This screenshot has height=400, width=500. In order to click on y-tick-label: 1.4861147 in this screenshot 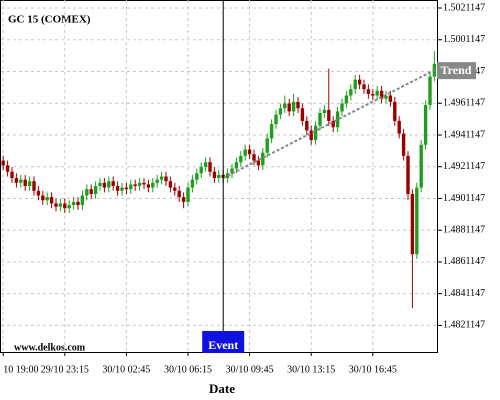, I will do `click(464, 261)`.